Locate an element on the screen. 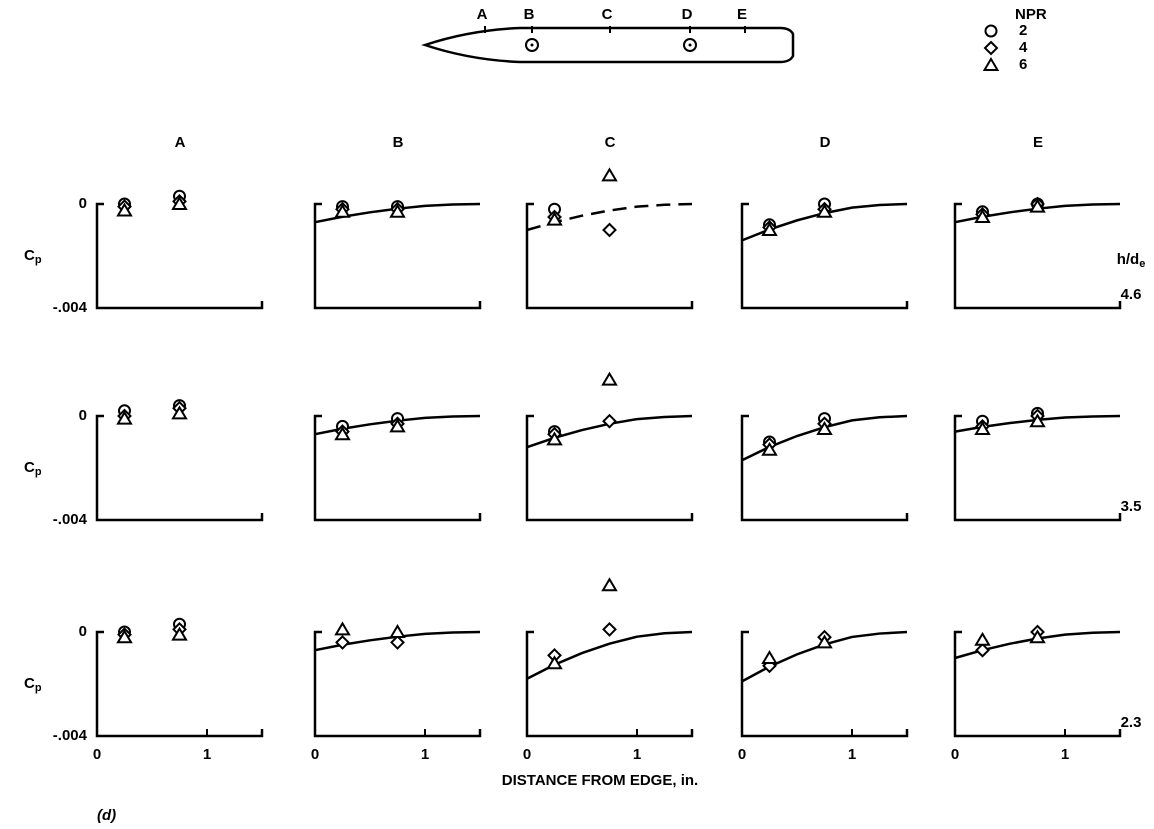 This screenshot has width=1154, height=829. row-label: 2.3 is located at coordinates (1131, 722).